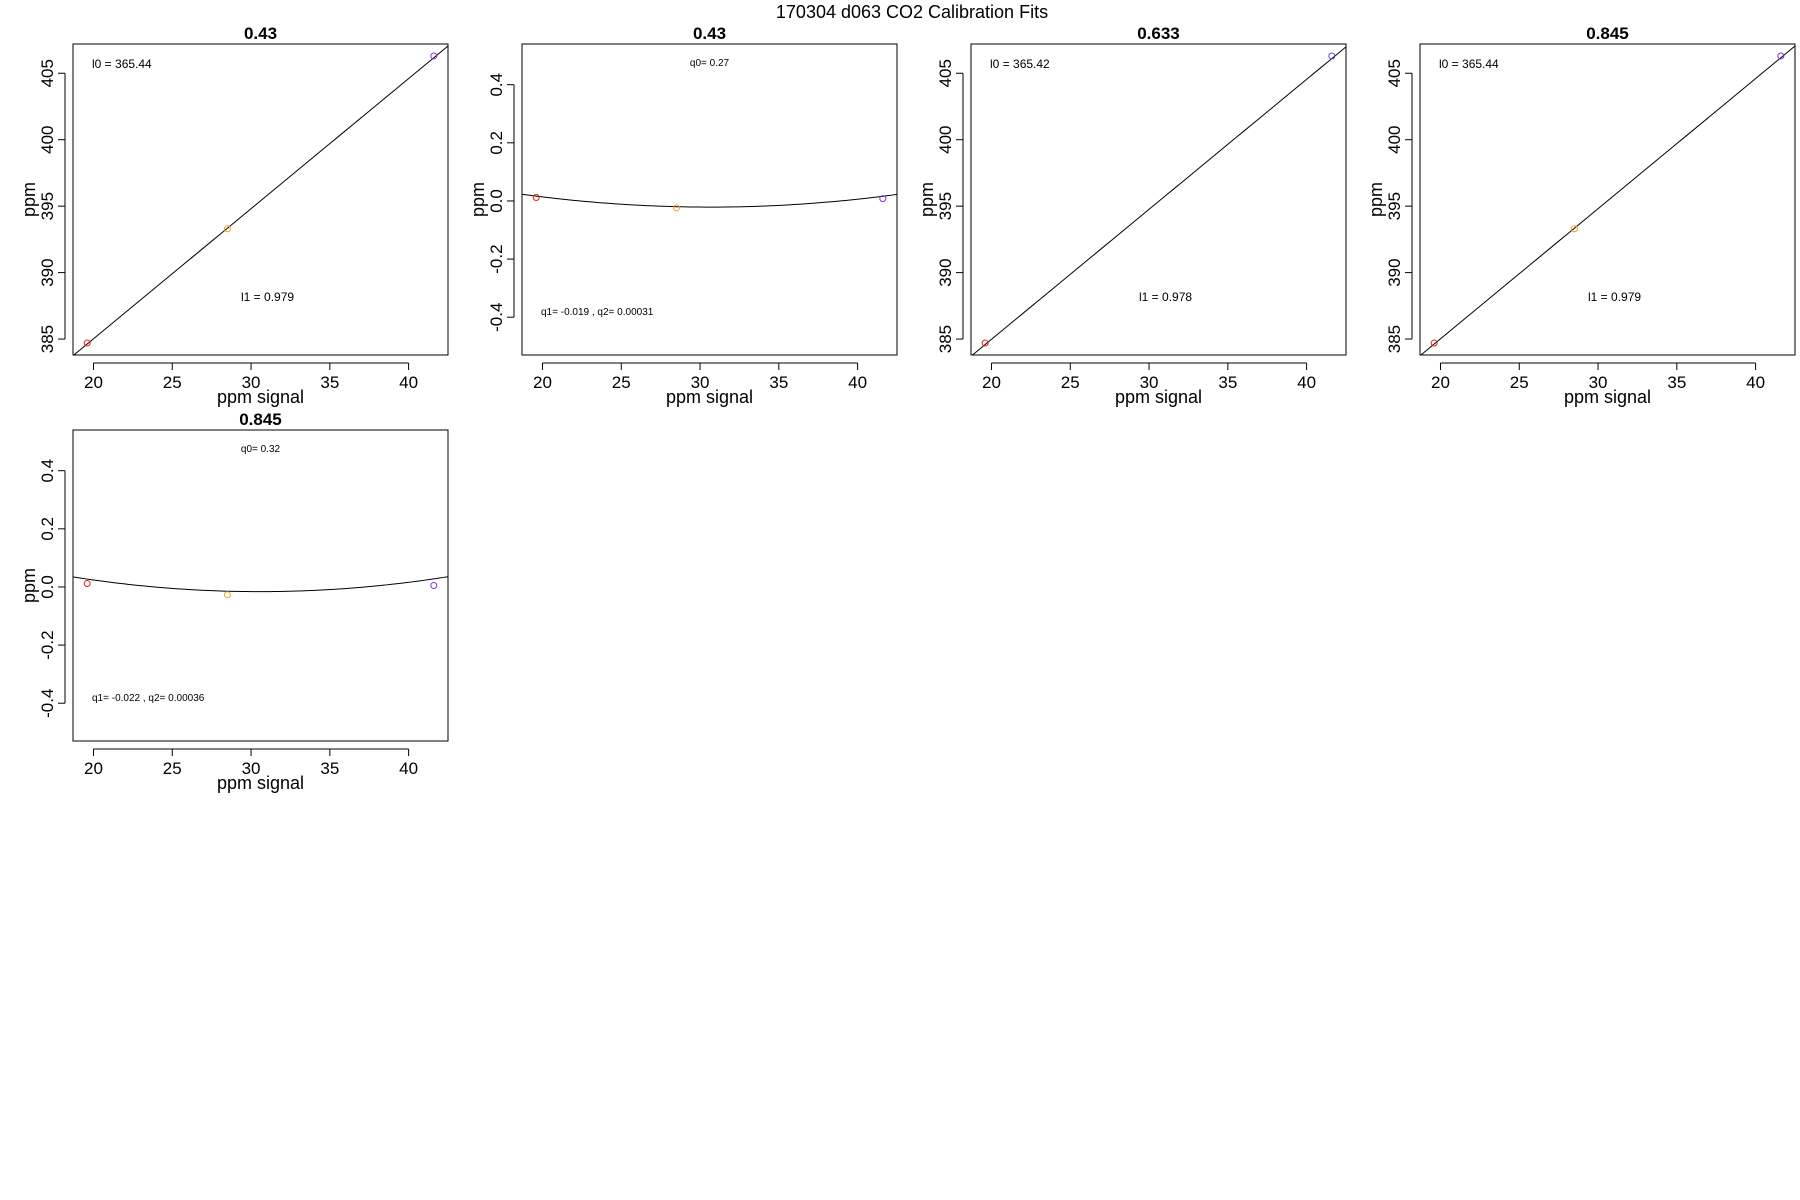  I want to click on coefficient-annotation: l0 = 365.42, so click(1020, 64).